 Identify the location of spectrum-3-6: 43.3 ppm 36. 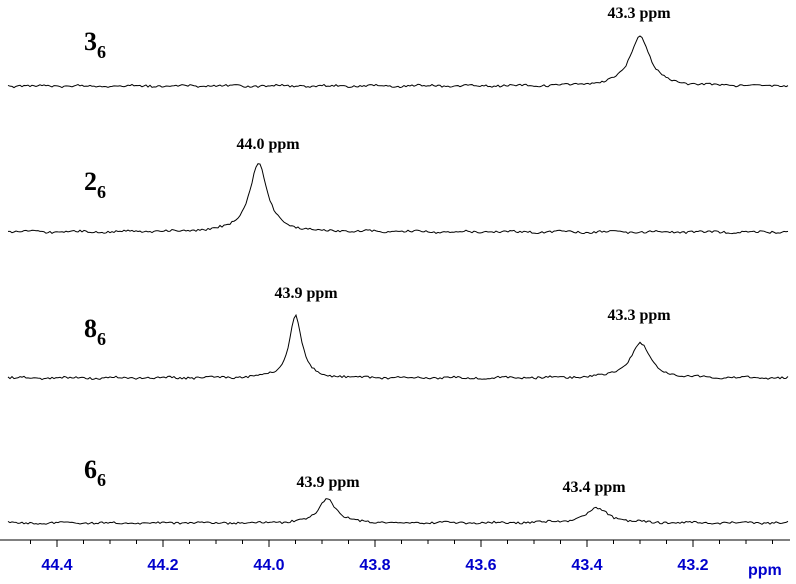
(398, 47).